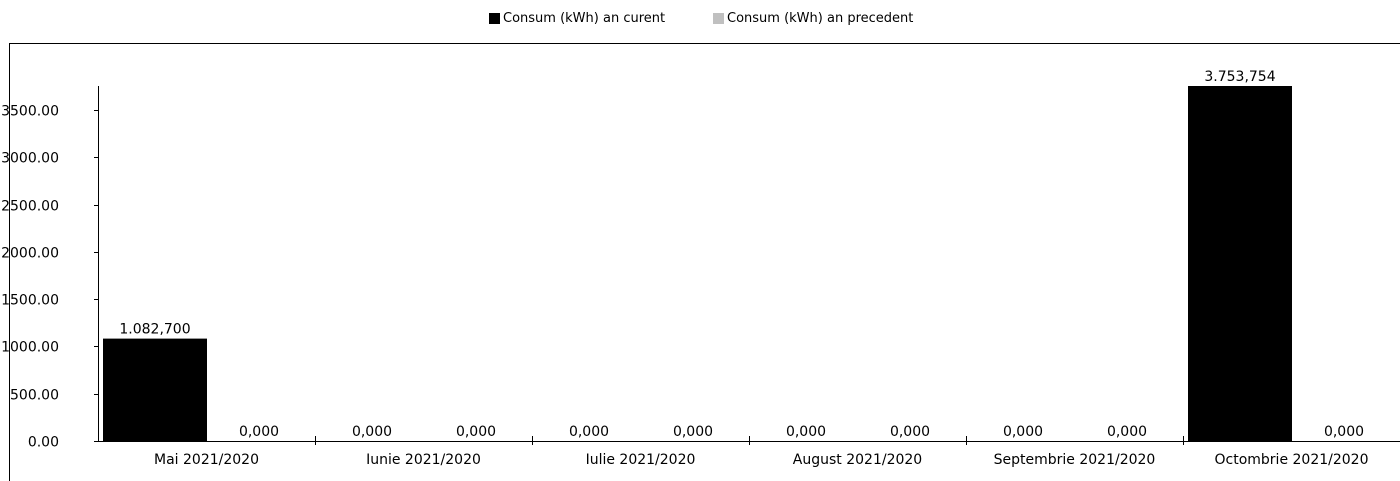 This screenshot has width=1400, height=481. Describe the element at coordinates (857, 460) in the screenshot. I see `x-tick-label: August 2021/2020` at that location.